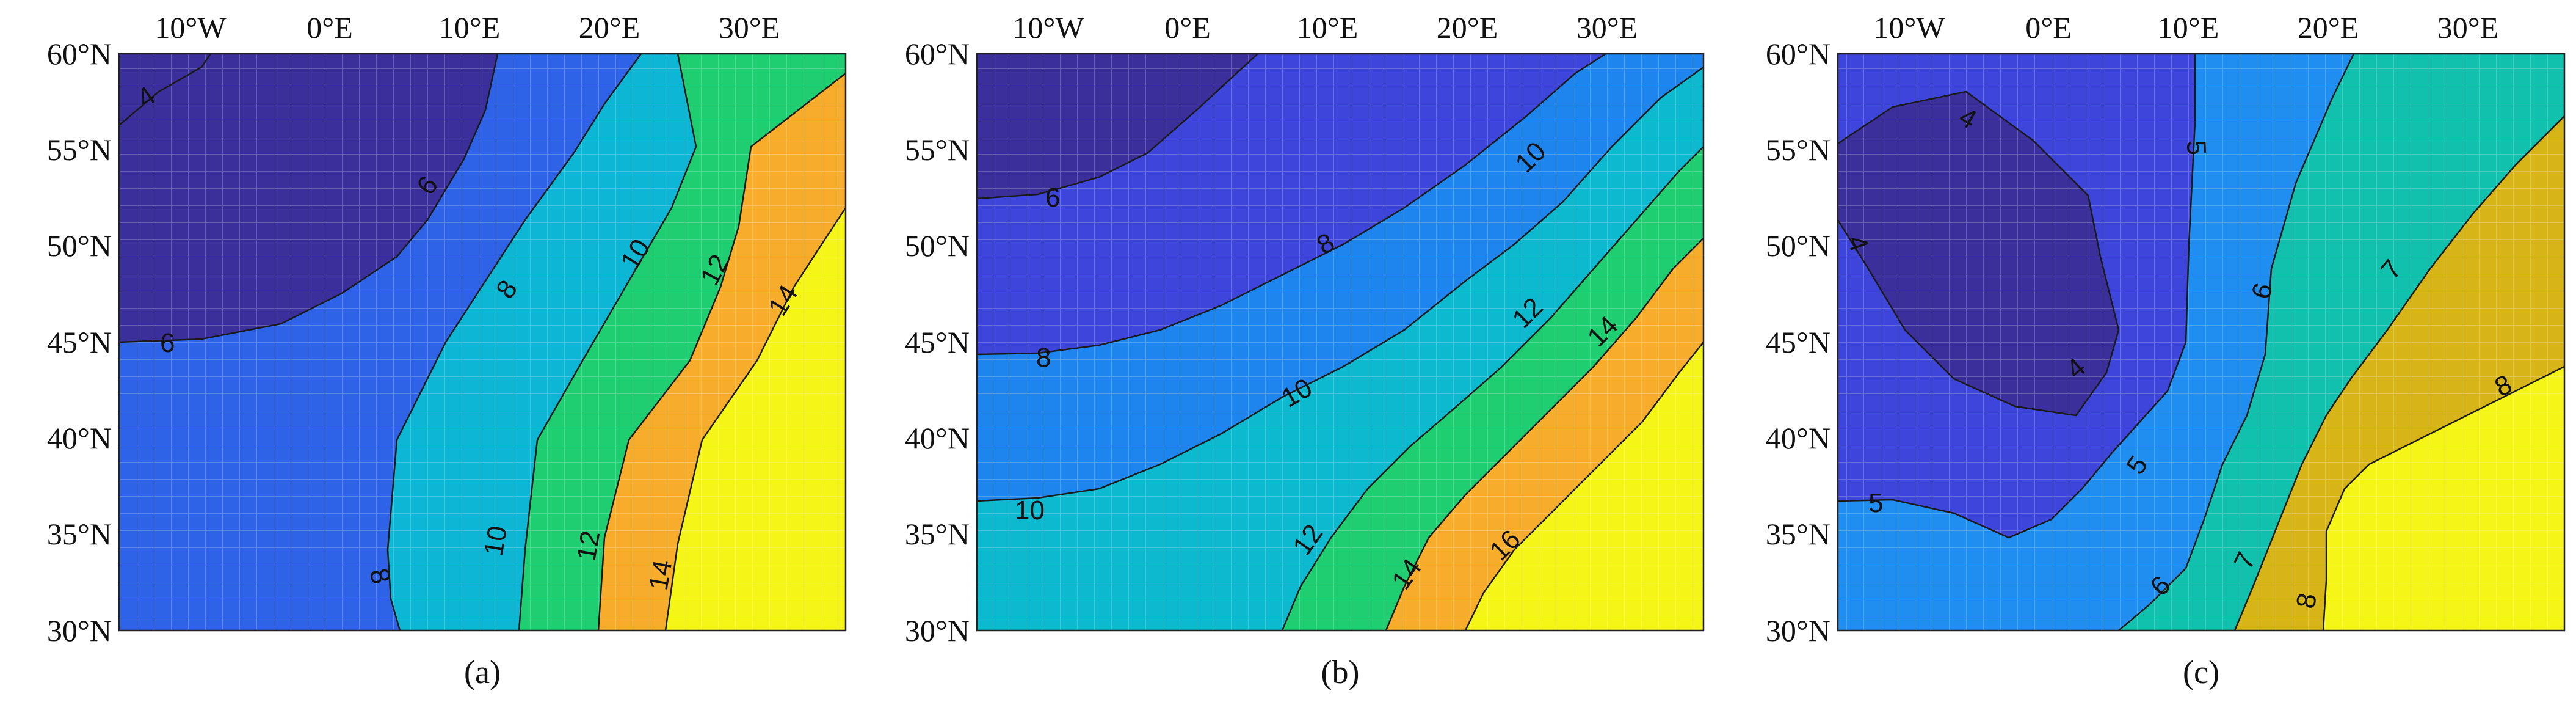 The image size is (2576, 702). I want to click on panel-c-label-5-top: 5, so click(2196, 148).